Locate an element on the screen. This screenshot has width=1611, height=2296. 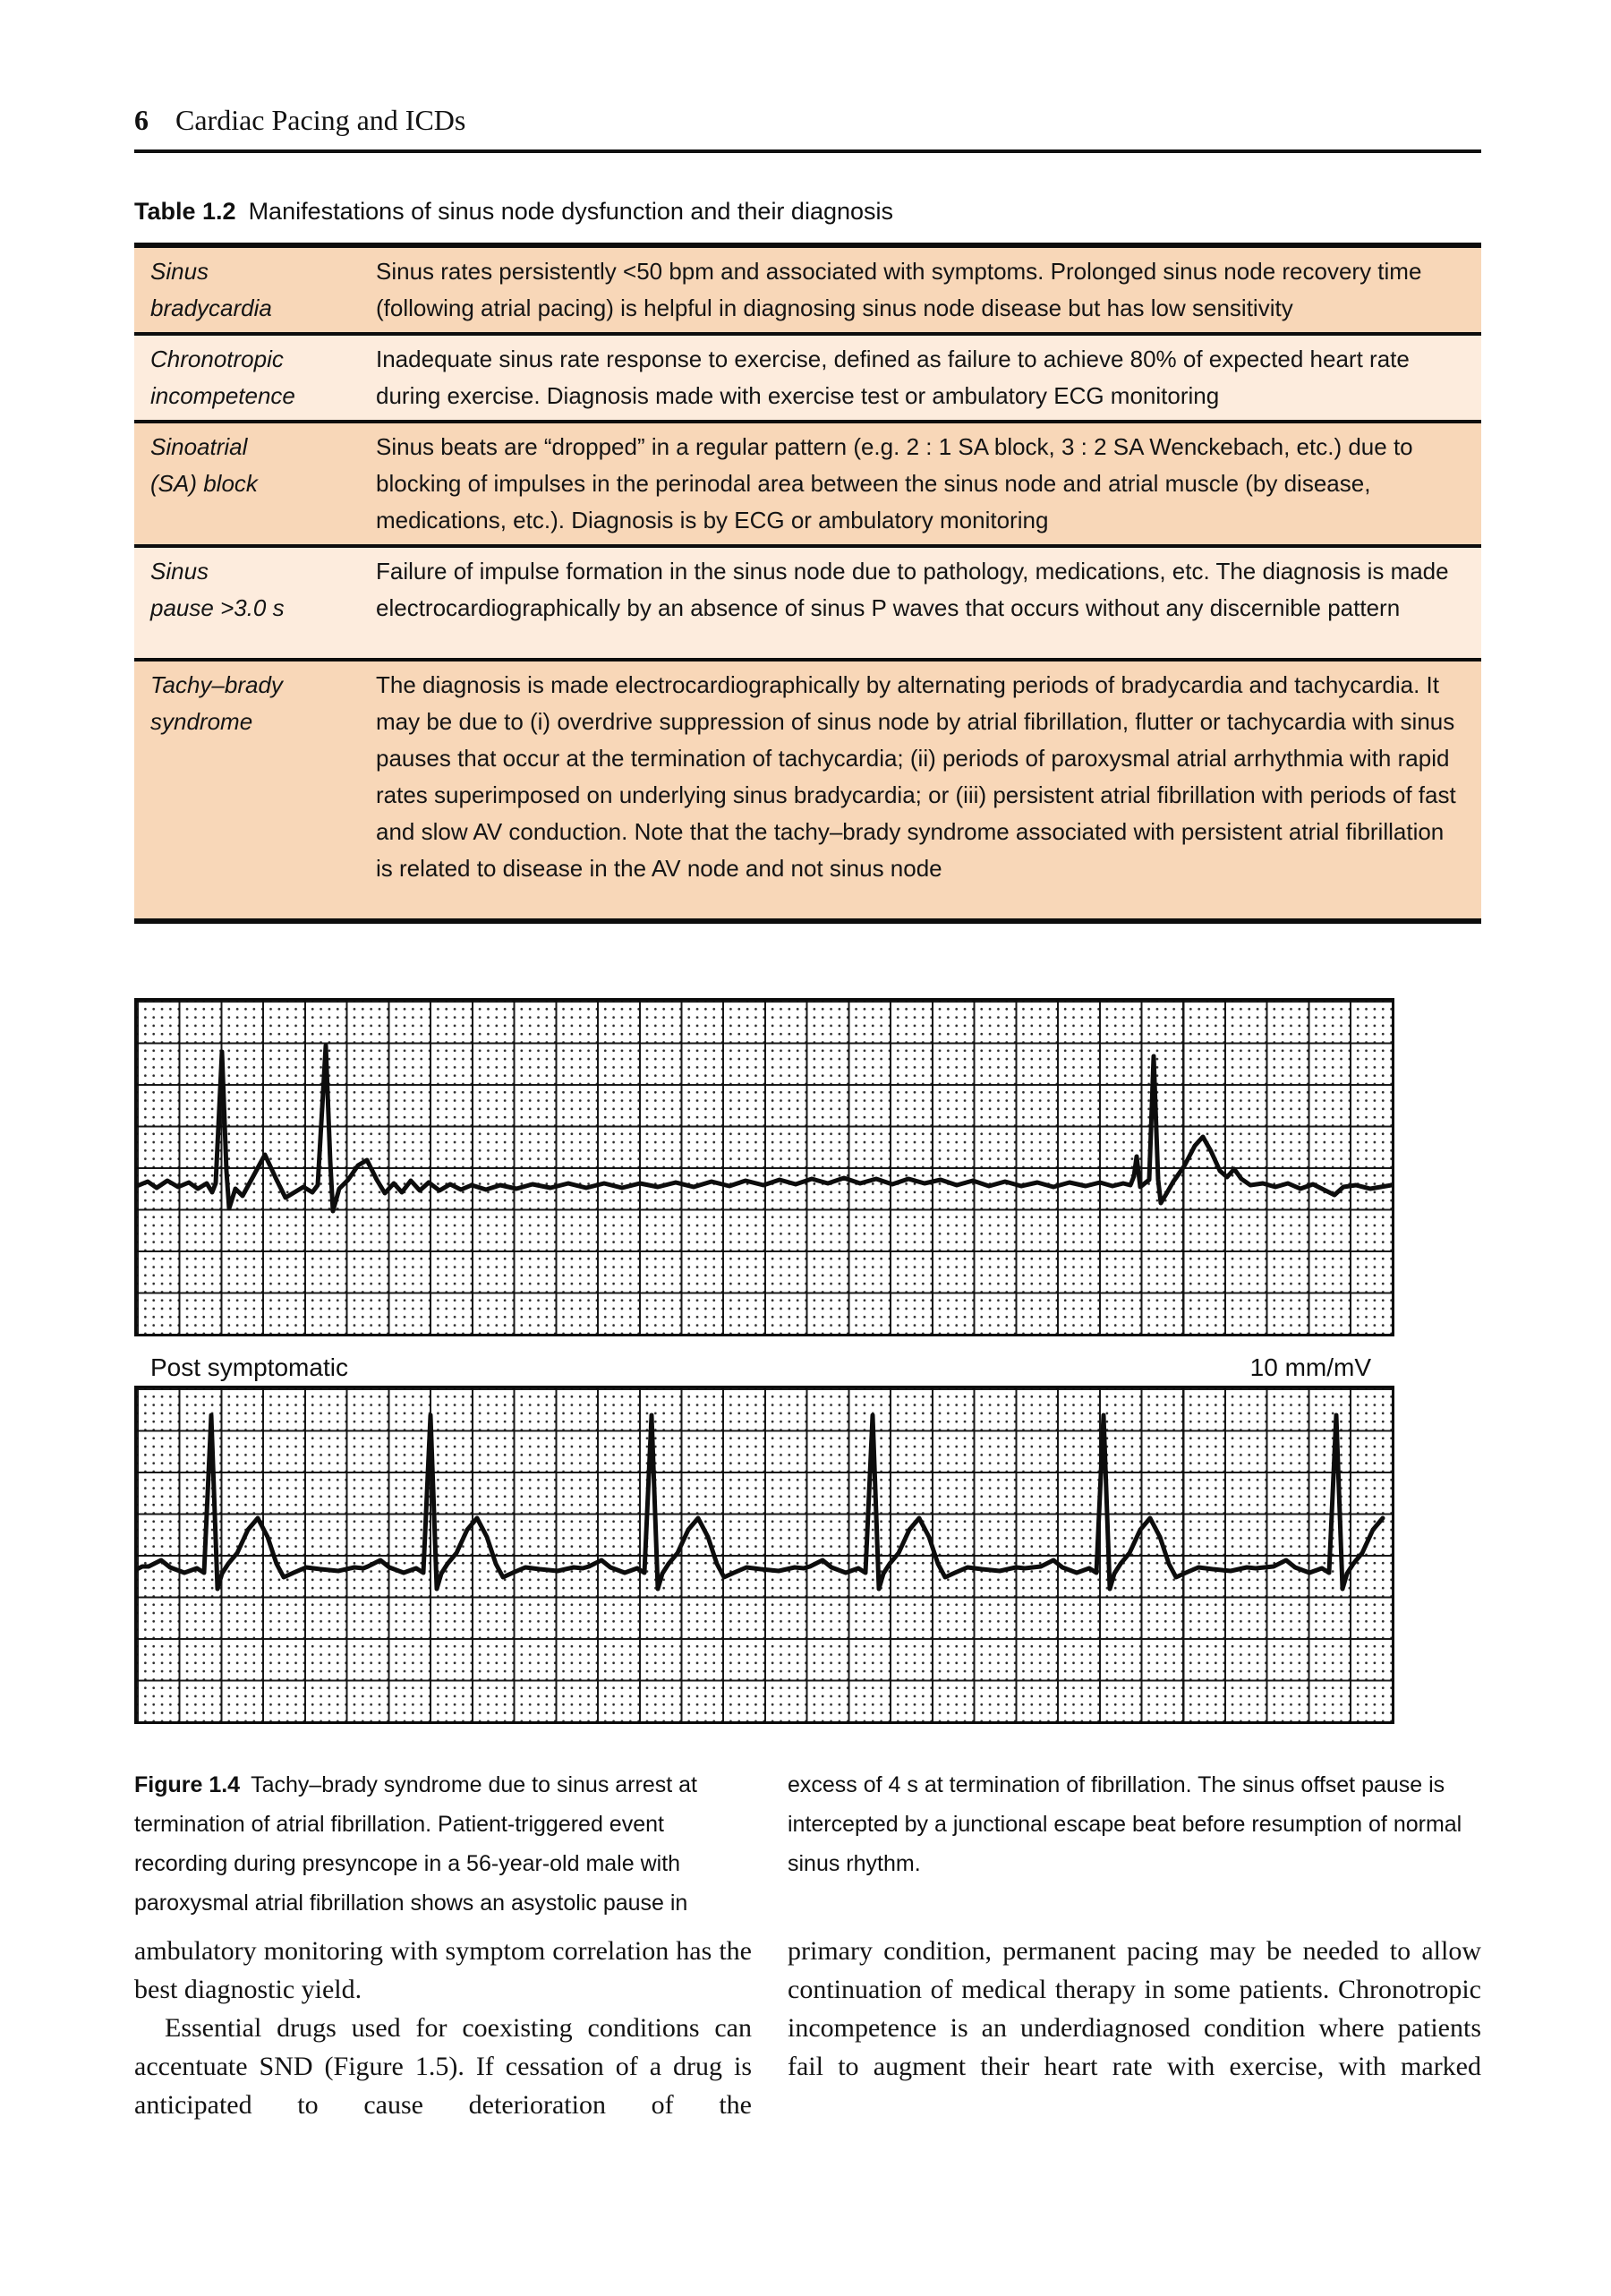
running-head: 6 Cardiac Pacing and ICDs is located at coordinates (299, 120).